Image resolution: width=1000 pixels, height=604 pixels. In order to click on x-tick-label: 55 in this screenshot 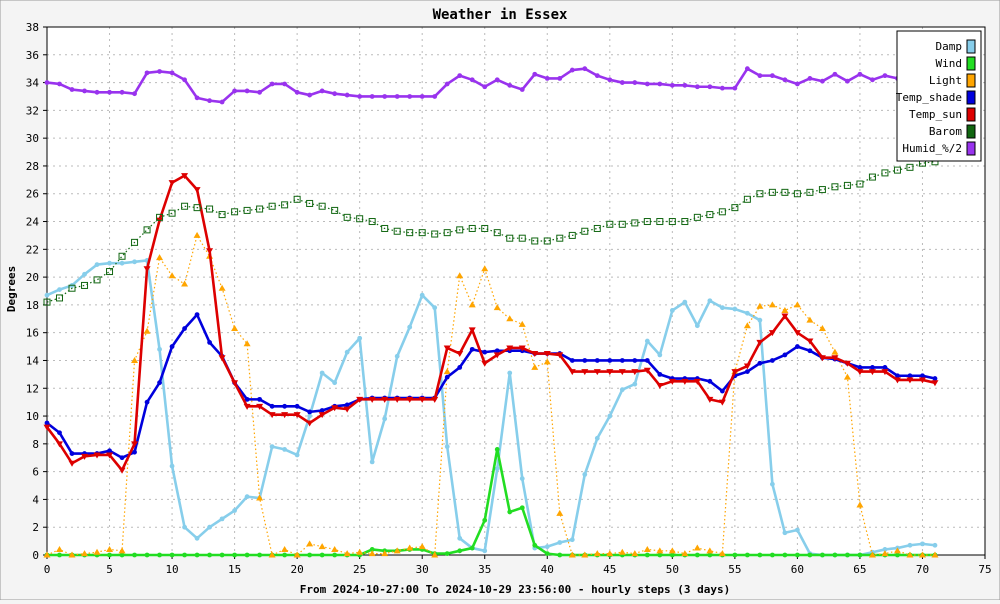, I will do `click(734, 569)`.